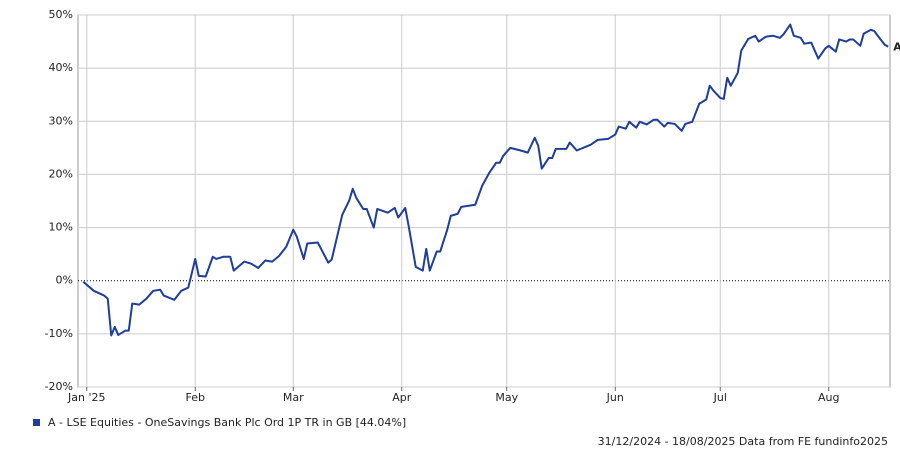 This screenshot has height=450, width=900. I want to click on y-tick-label: 10%, so click(61, 227).